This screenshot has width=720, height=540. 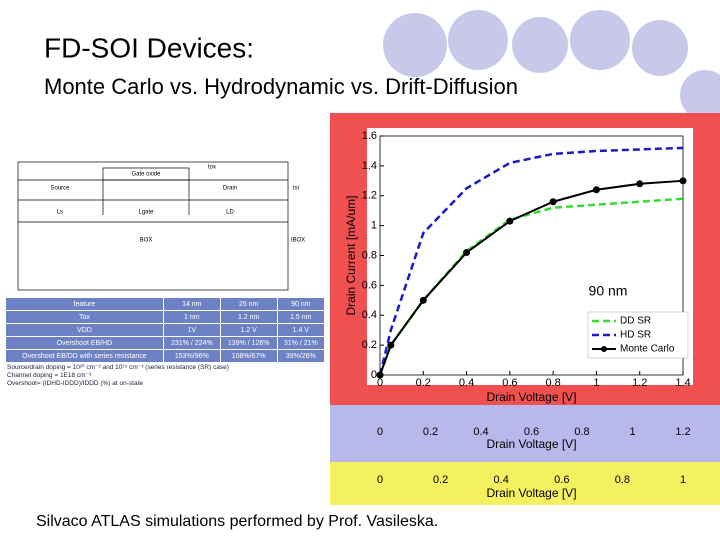 What do you see at coordinates (635, 335) in the screenshot?
I see `legend-label: HD SR` at bounding box center [635, 335].